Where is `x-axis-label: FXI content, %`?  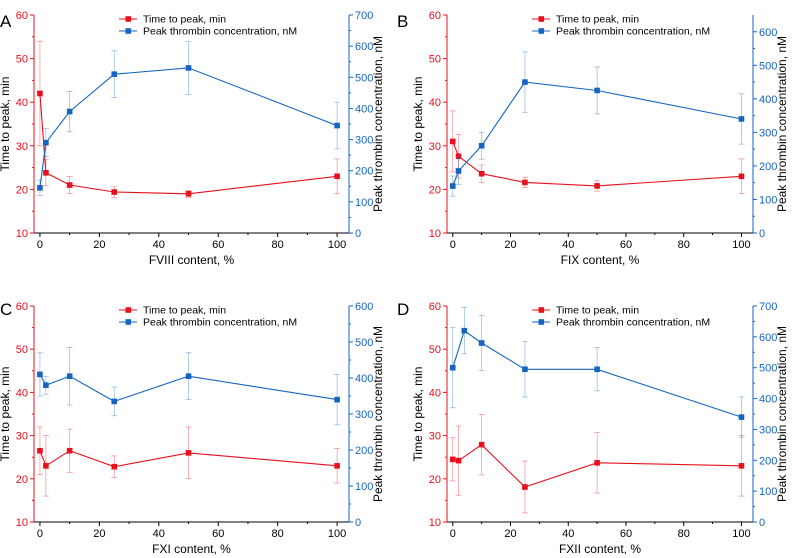 x-axis-label: FXI content, % is located at coordinates (191, 549).